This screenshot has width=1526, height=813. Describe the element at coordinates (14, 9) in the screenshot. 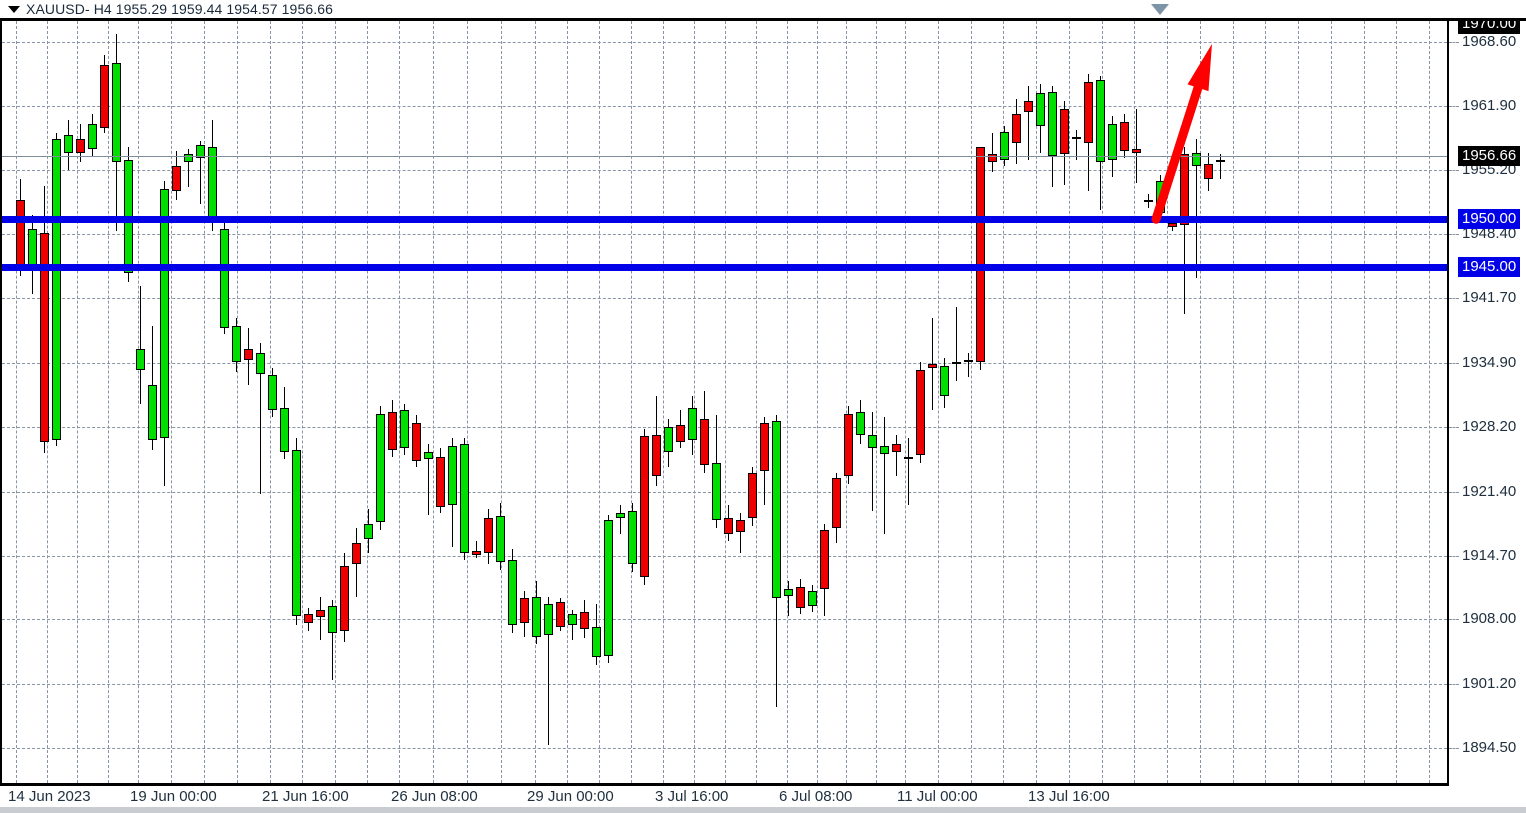

I see `triangle-down-icon` at that location.